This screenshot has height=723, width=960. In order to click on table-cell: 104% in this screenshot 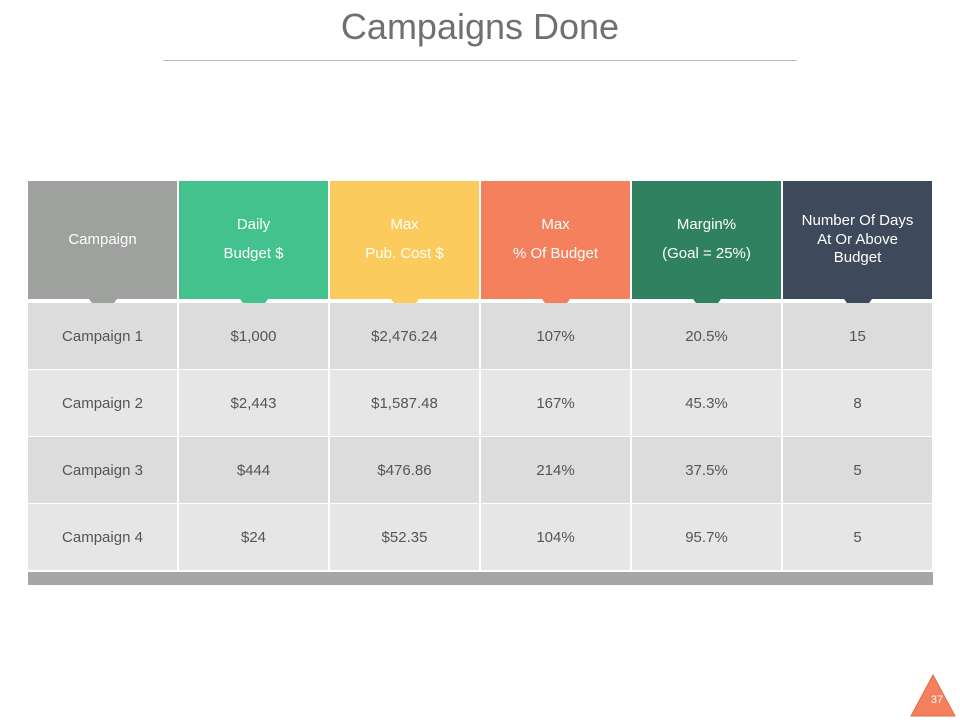, I will do `click(555, 537)`.